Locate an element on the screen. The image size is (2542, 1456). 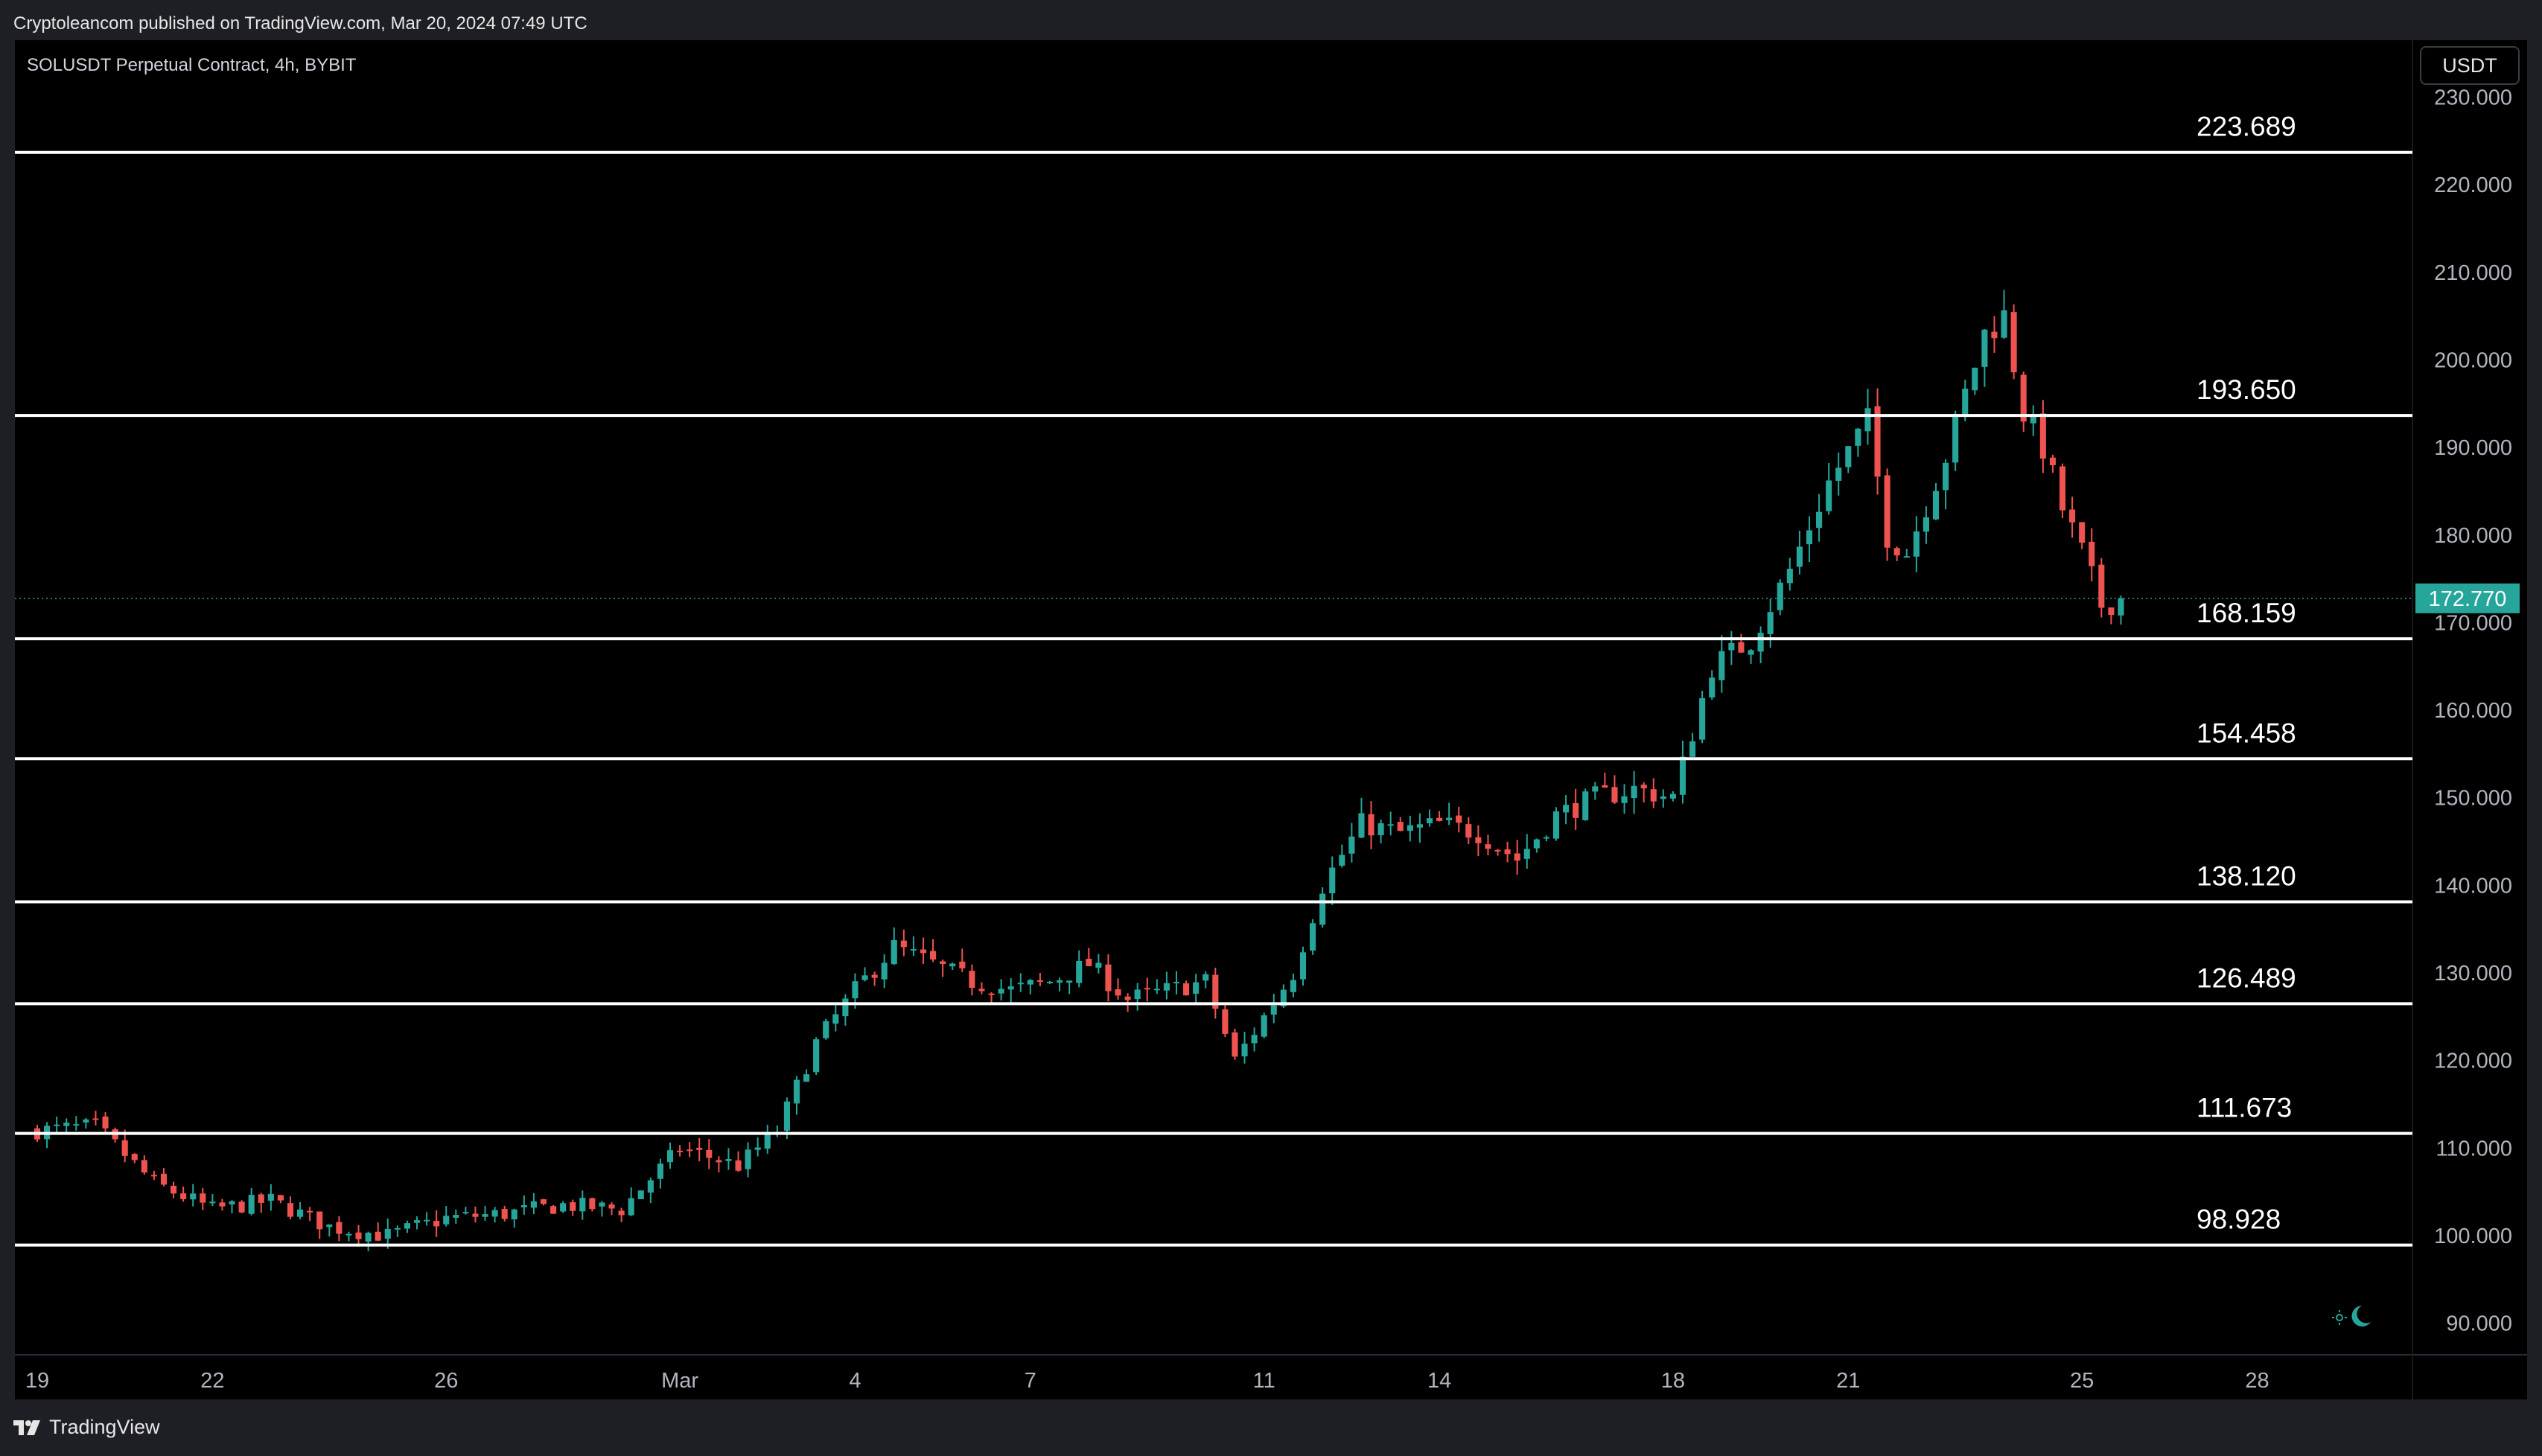
level-label: 168.159 is located at coordinates (2246, 613).